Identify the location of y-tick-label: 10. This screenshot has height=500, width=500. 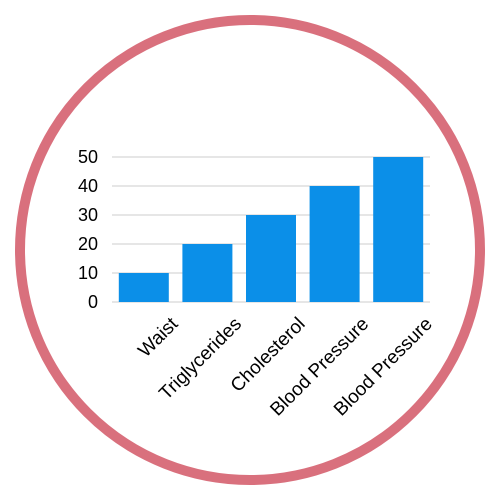
(88, 273).